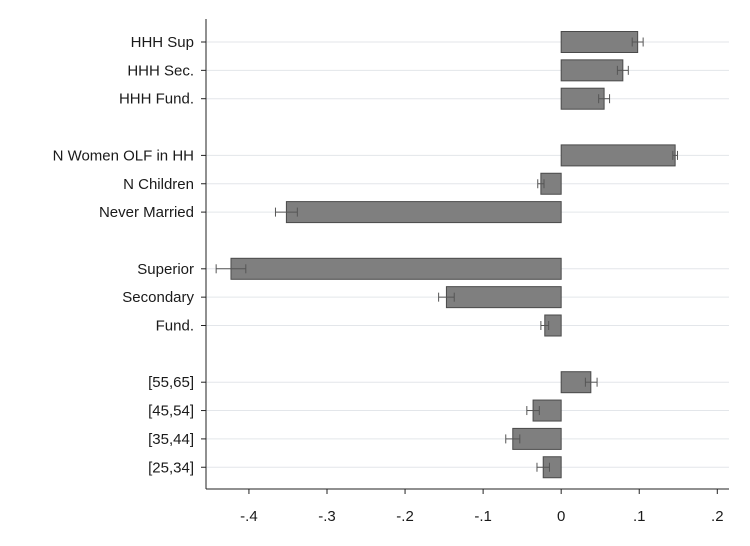 The height and width of the screenshot is (546, 750). Describe the element at coordinates (582, 98) in the screenshot. I see `bar-hhh-fund` at that location.